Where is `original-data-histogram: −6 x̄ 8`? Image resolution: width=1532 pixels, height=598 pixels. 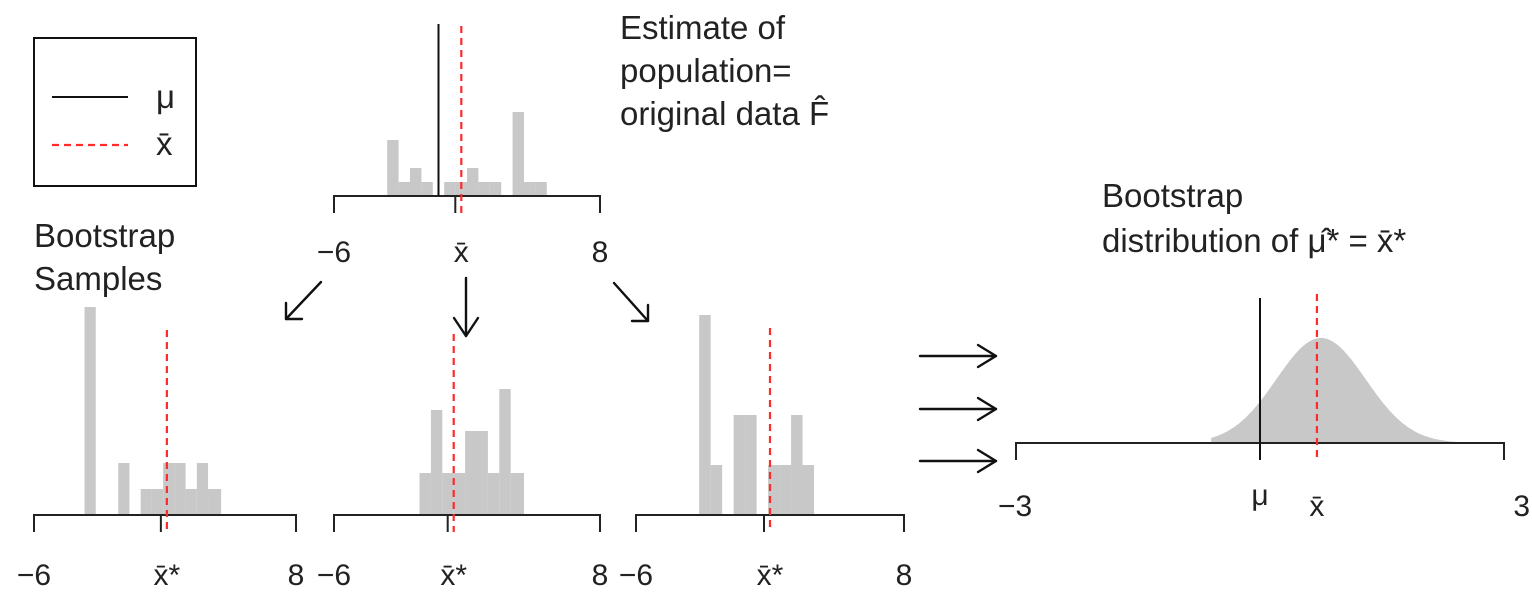
original-data-histogram: −6 x̄ 8 is located at coordinates (462, 146).